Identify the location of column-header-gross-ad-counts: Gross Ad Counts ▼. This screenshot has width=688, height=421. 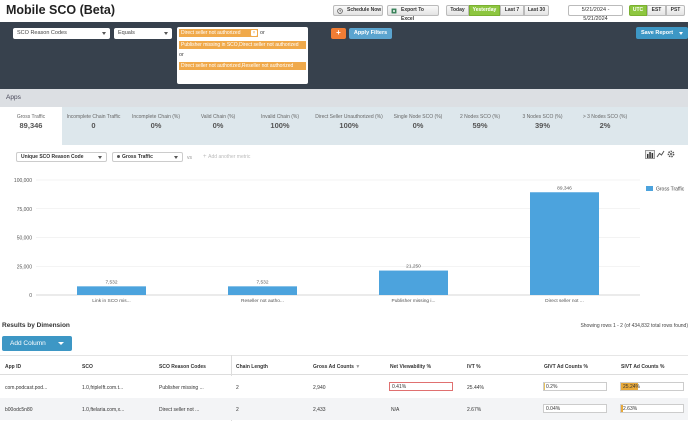
(336, 367).